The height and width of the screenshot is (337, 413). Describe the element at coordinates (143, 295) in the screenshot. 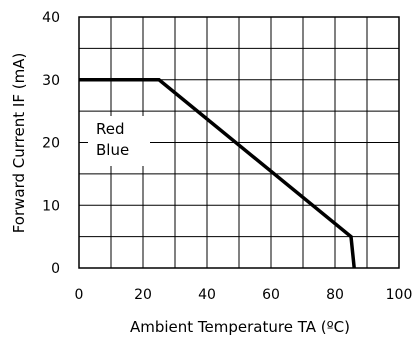

I see `x-tick-label: 20` at that location.